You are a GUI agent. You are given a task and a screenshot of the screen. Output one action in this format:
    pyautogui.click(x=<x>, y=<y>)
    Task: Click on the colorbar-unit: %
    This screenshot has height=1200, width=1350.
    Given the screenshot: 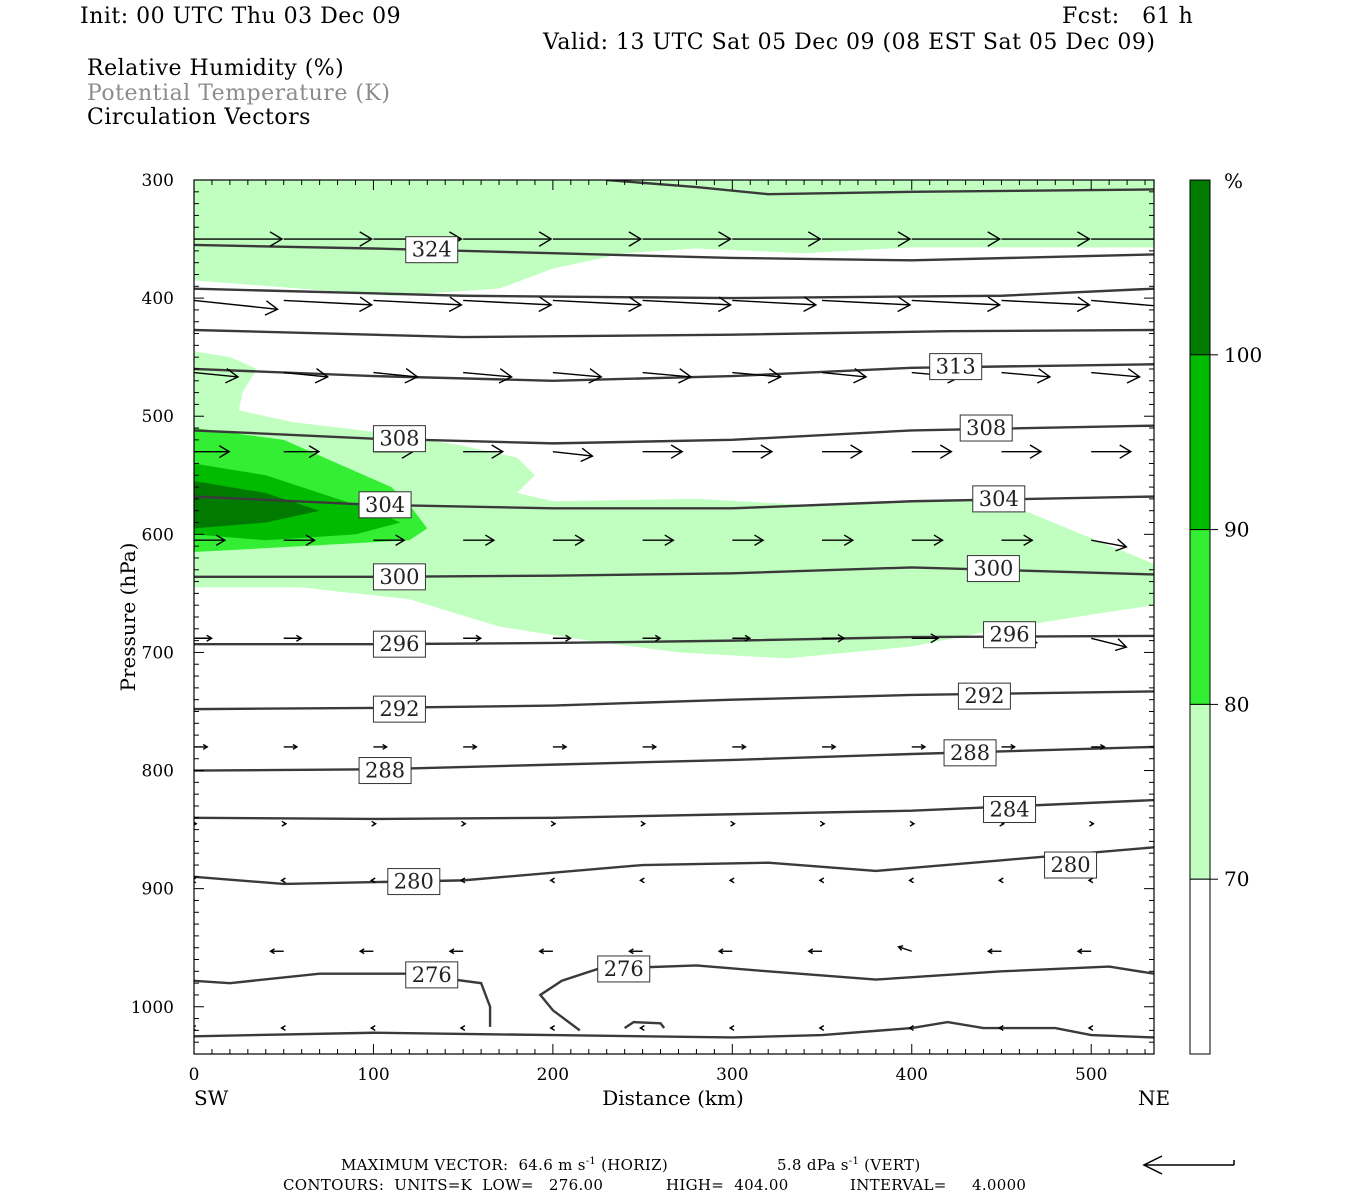 What is the action you would take?
    pyautogui.click(x=1233, y=181)
    